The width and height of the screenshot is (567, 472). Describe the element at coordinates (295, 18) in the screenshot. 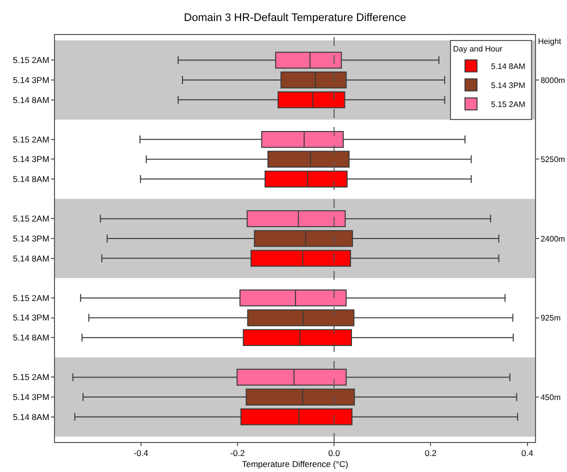

I see `chart-title: Domain 3 HR-Default Temperature Difference` at that location.